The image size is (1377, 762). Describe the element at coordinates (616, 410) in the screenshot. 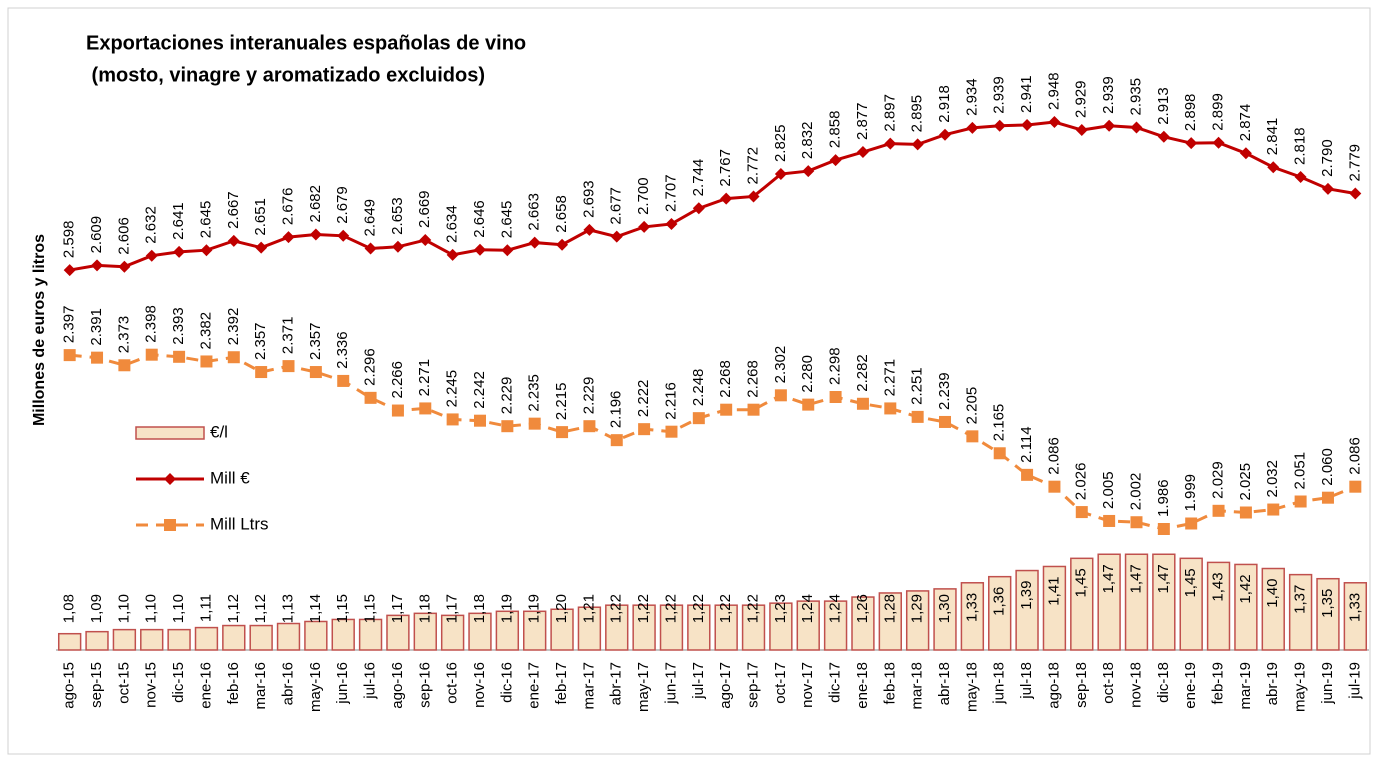

I see `data-label: 2.196` at that location.